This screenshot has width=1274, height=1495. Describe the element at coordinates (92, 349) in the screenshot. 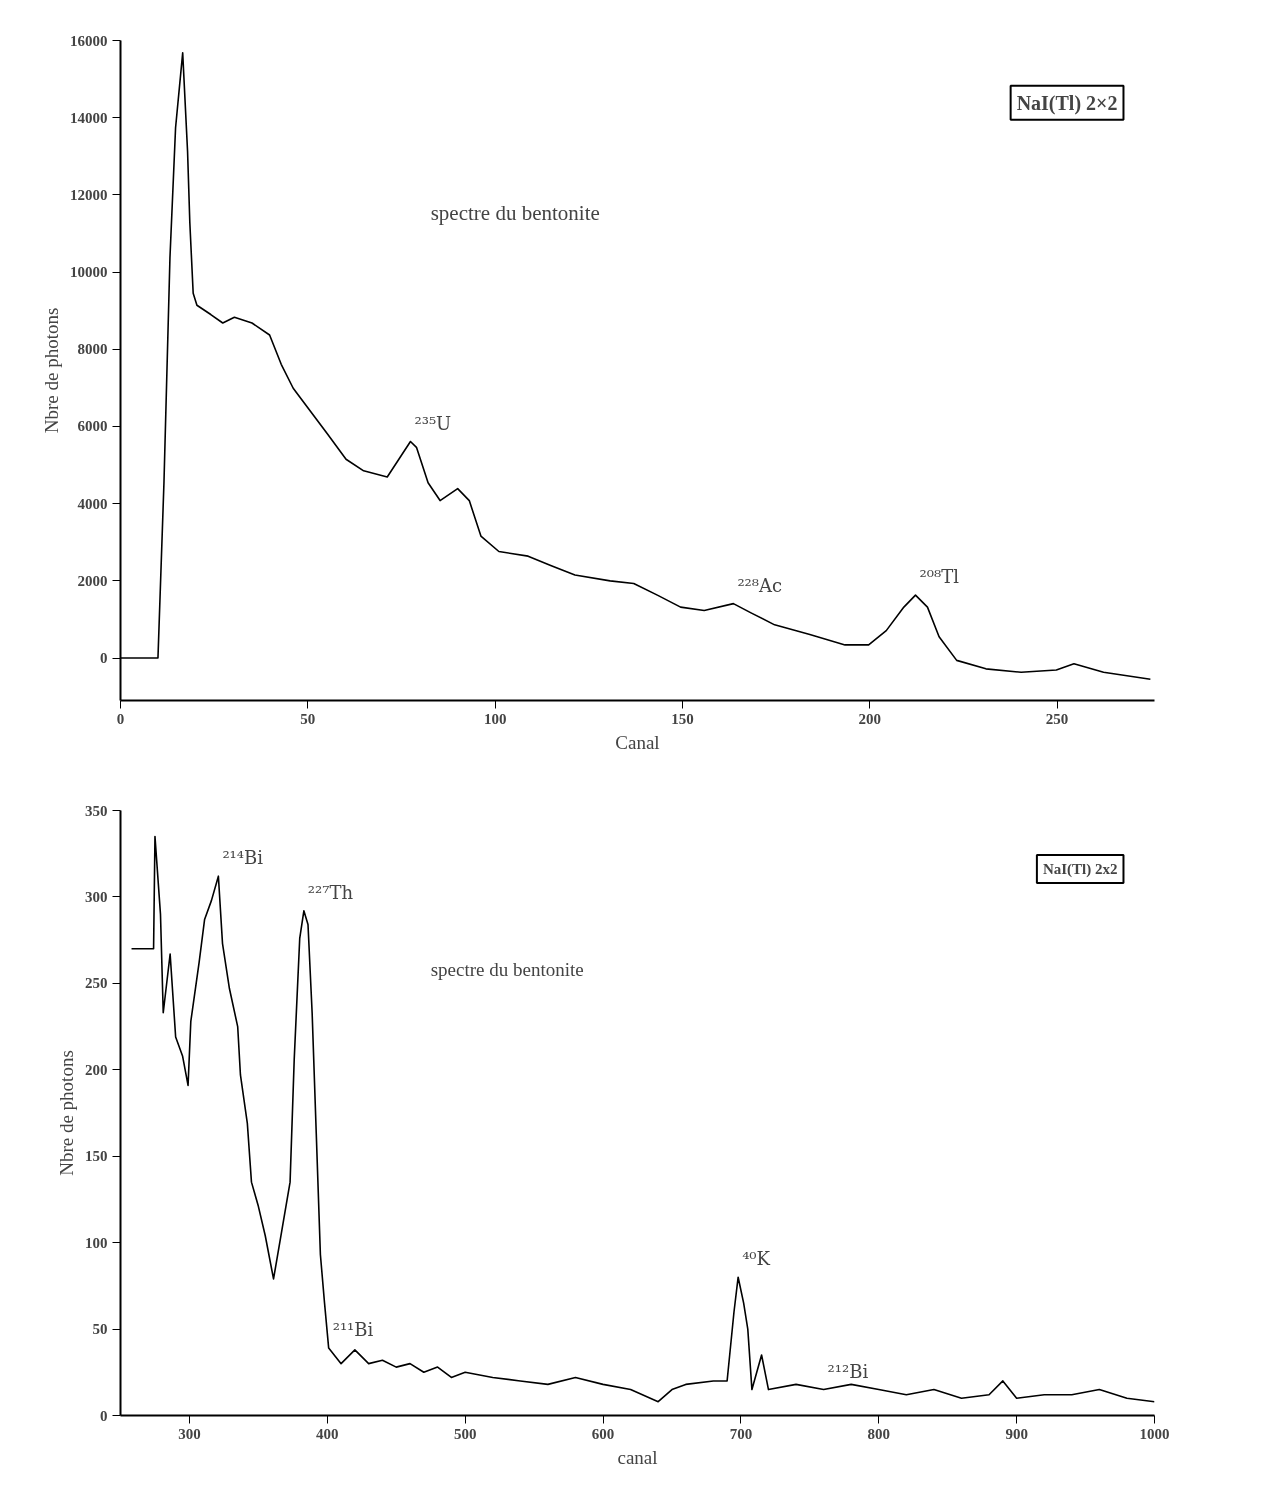

I see `y-tick-label: 8000` at that location.